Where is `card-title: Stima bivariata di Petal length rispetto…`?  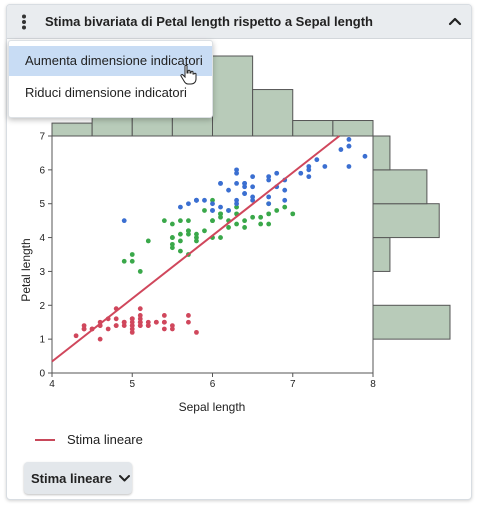
card-title: Stima bivariata di Petal length rispetto… is located at coordinates (209, 21).